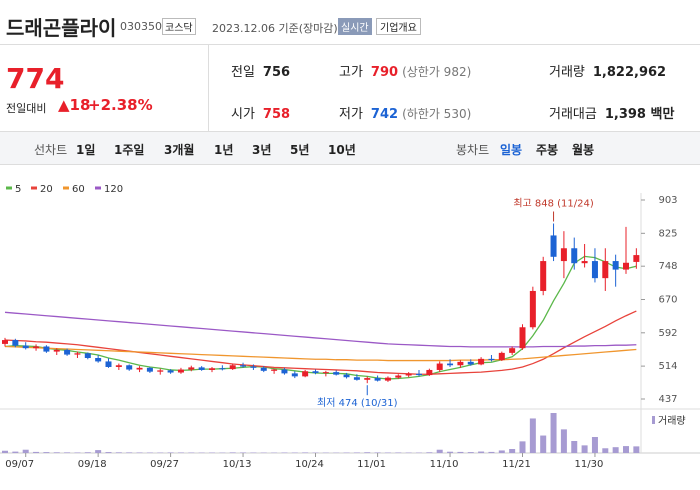  Describe the element at coordinates (667, 200) in the screenshot. I see `y-tick-label: 903` at that location.